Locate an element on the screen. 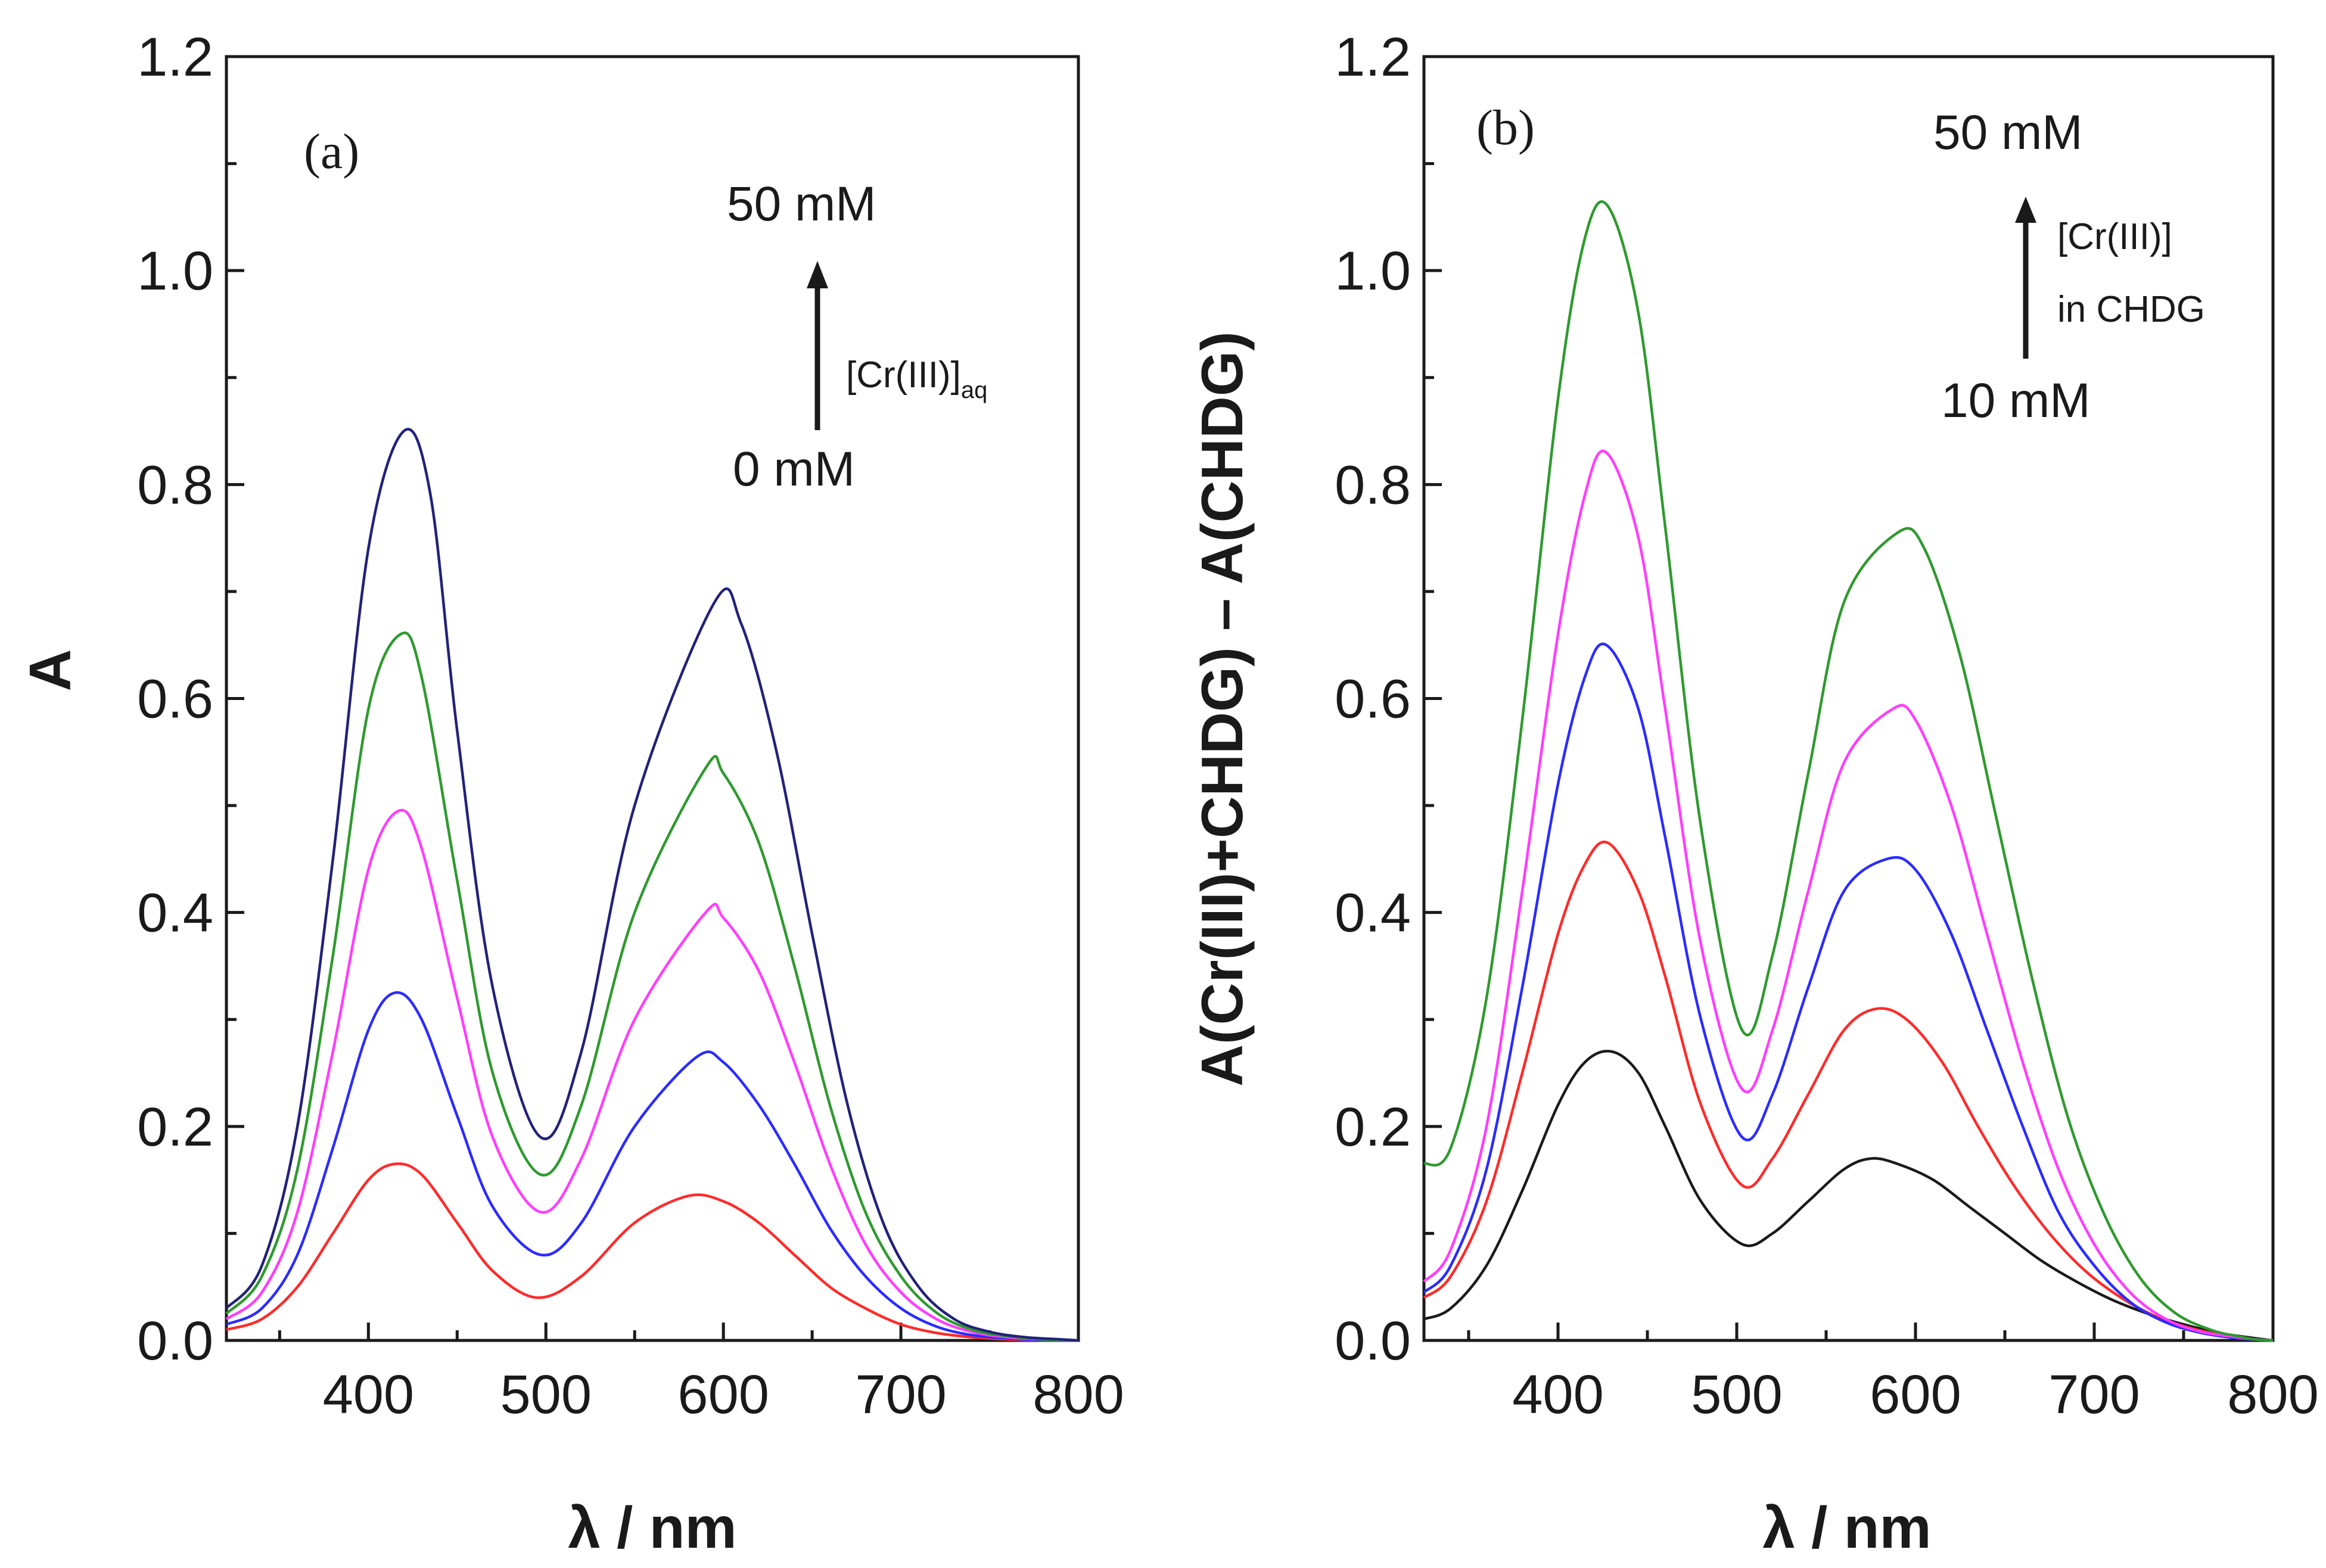  annotation-label-line2: in CHDG is located at coordinates (2131, 309).